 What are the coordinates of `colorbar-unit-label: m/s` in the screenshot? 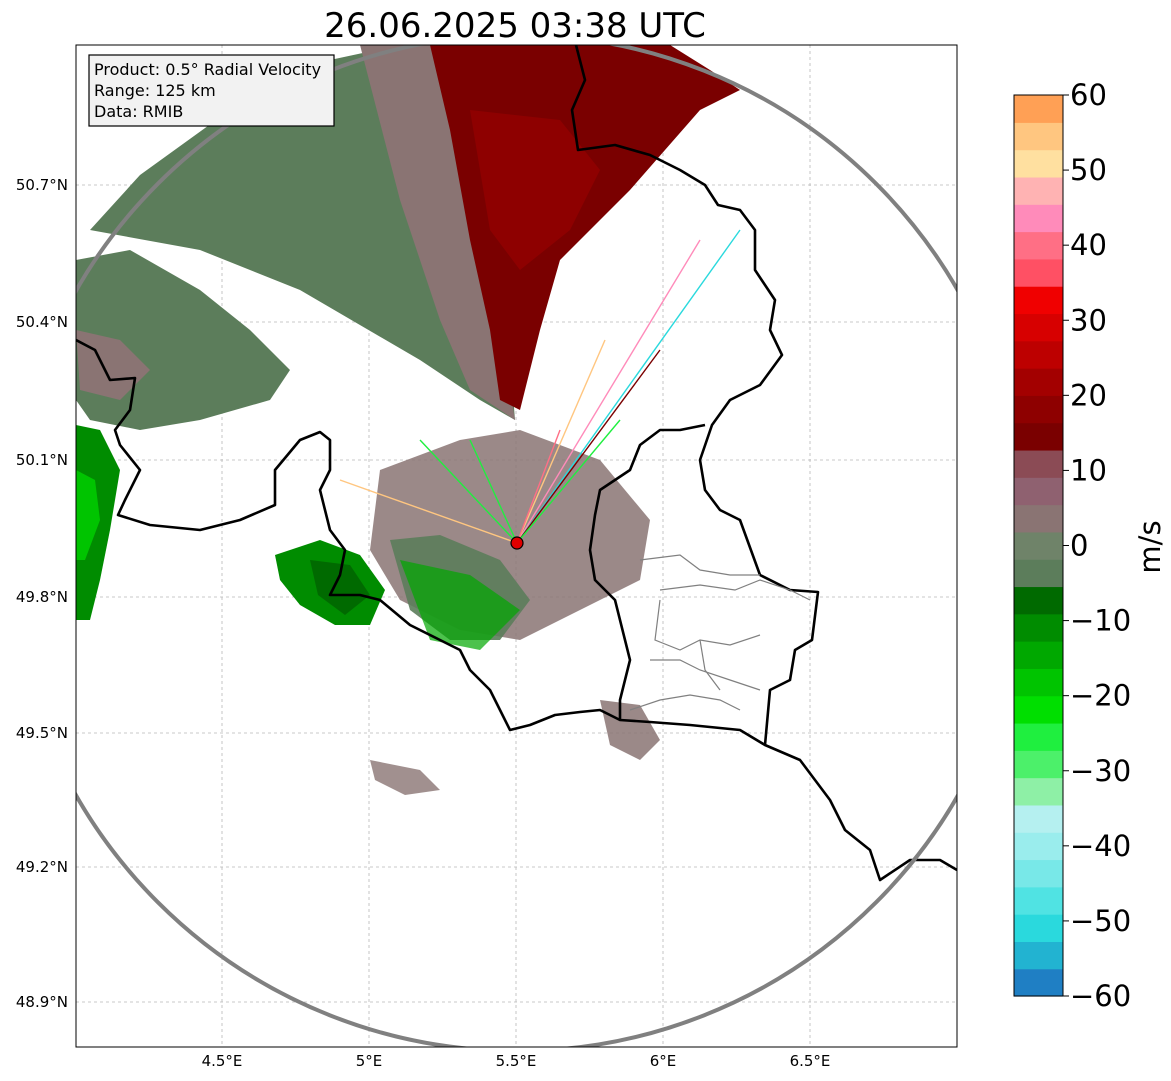 It's located at (1150, 546).